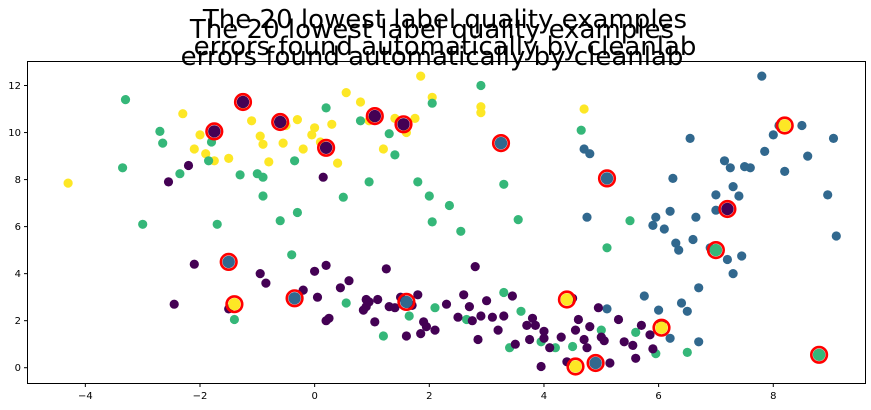 The height and width of the screenshot is (410, 871). What do you see at coordinates (18, 274) in the screenshot?
I see `y-tick-label-2: 4` at bounding box center [18, 274].